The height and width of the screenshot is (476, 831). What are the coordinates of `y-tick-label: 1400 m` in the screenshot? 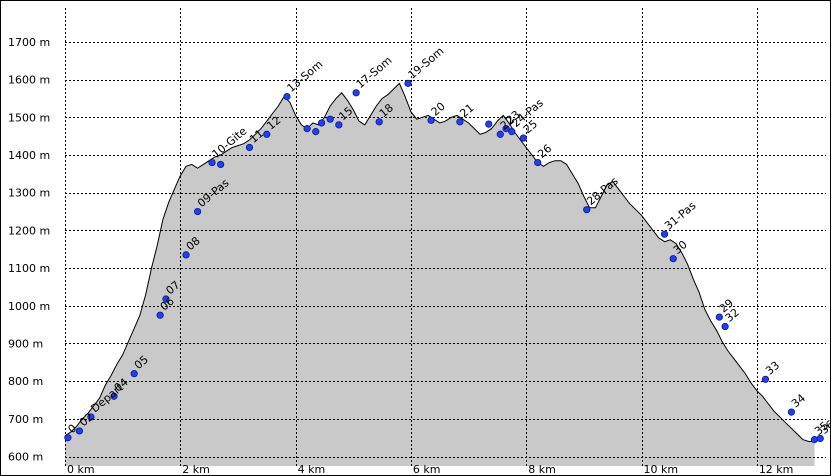 It's located at (29, 155).